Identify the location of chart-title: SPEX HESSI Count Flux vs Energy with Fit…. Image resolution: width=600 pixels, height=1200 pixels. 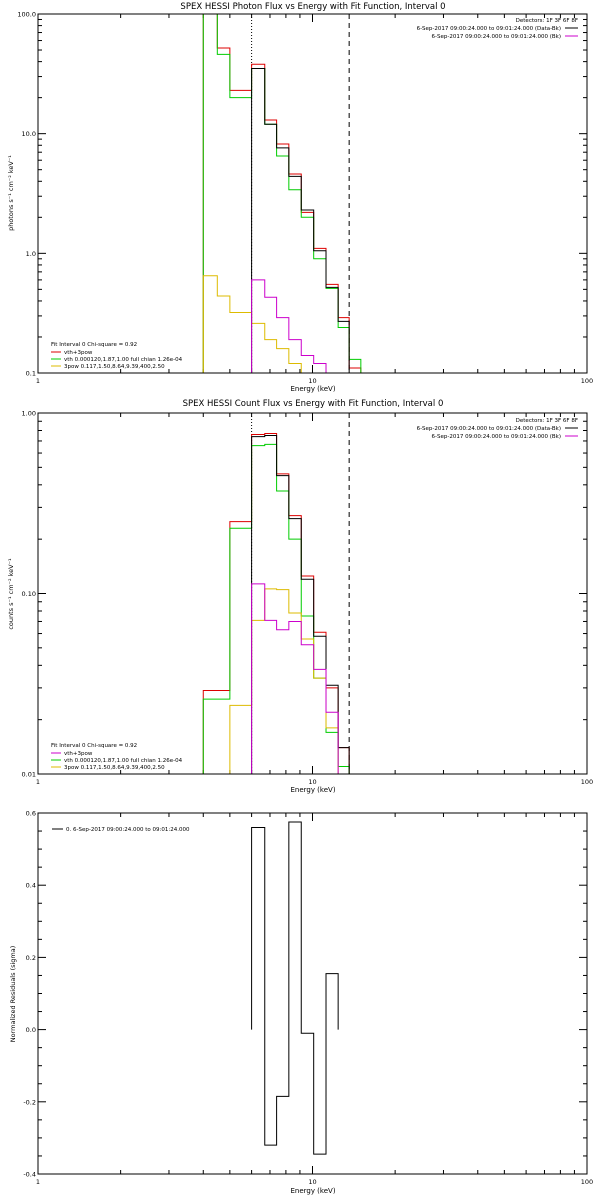
(313, 404).